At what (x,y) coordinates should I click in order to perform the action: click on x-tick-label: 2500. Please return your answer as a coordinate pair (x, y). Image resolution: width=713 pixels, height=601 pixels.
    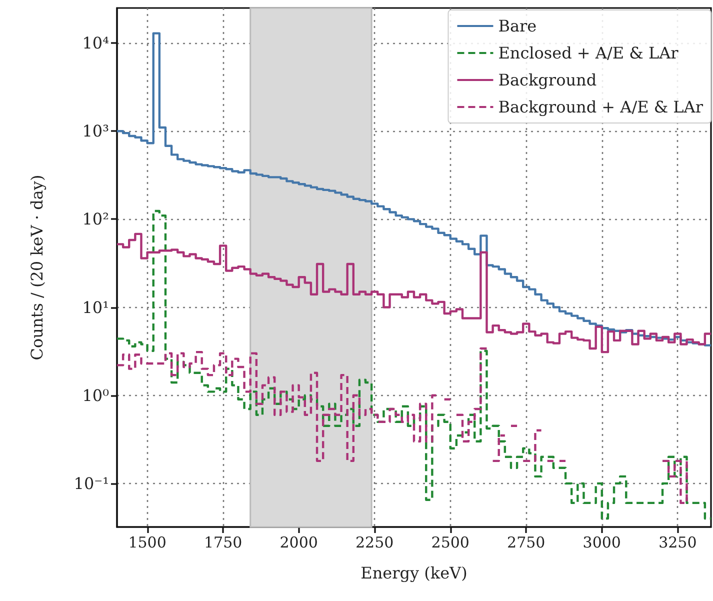
    Looking at the image, I should click on (450, 543).